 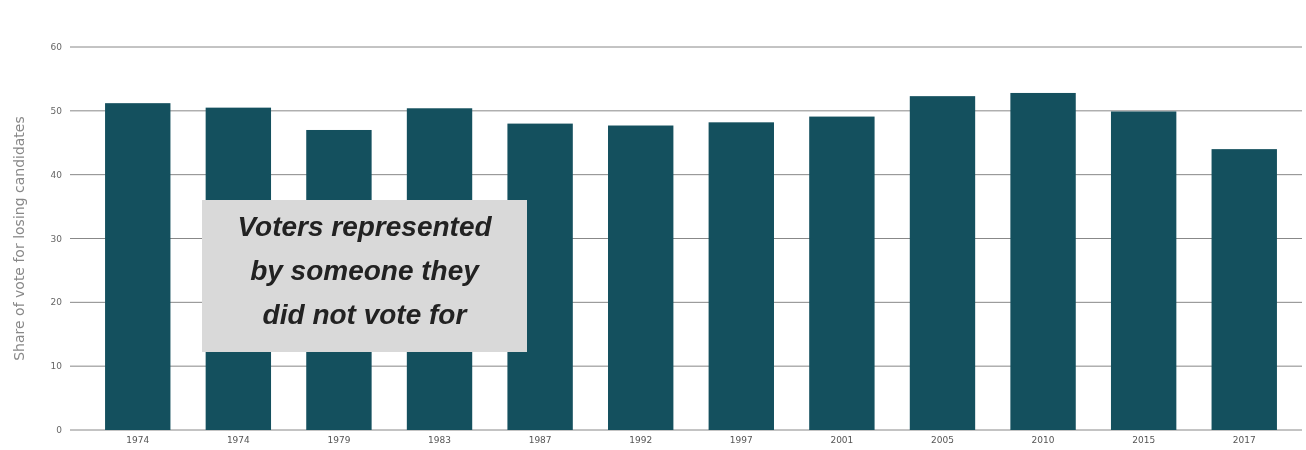 I want to click on x-tick-label: 1983, so click(x=439, y=440).